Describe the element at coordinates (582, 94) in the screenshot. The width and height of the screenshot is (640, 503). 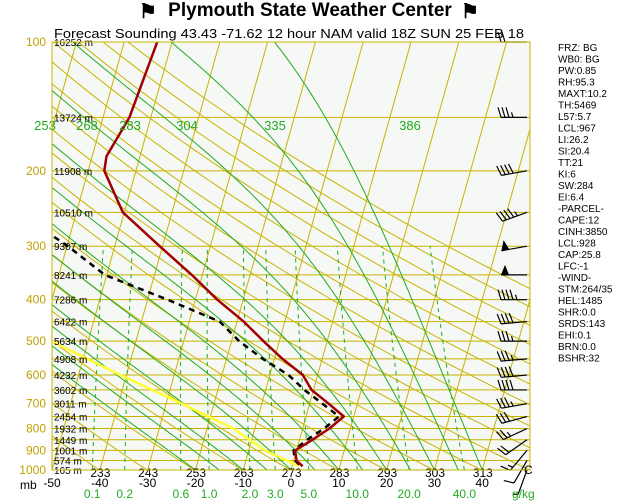
I see `index-line: MAXT:10.2` at that location.